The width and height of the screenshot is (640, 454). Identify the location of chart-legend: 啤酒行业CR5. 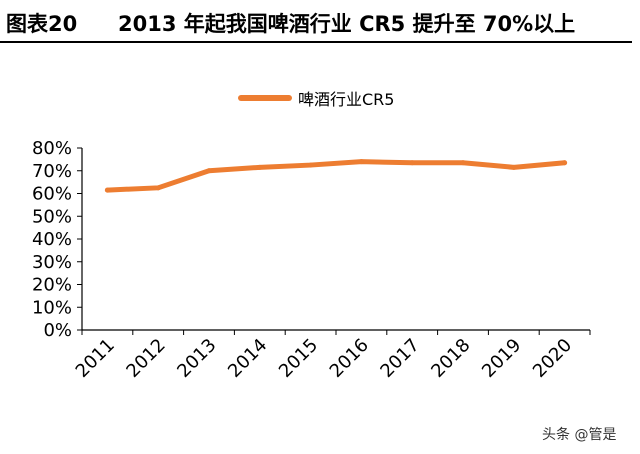
(316, 98).